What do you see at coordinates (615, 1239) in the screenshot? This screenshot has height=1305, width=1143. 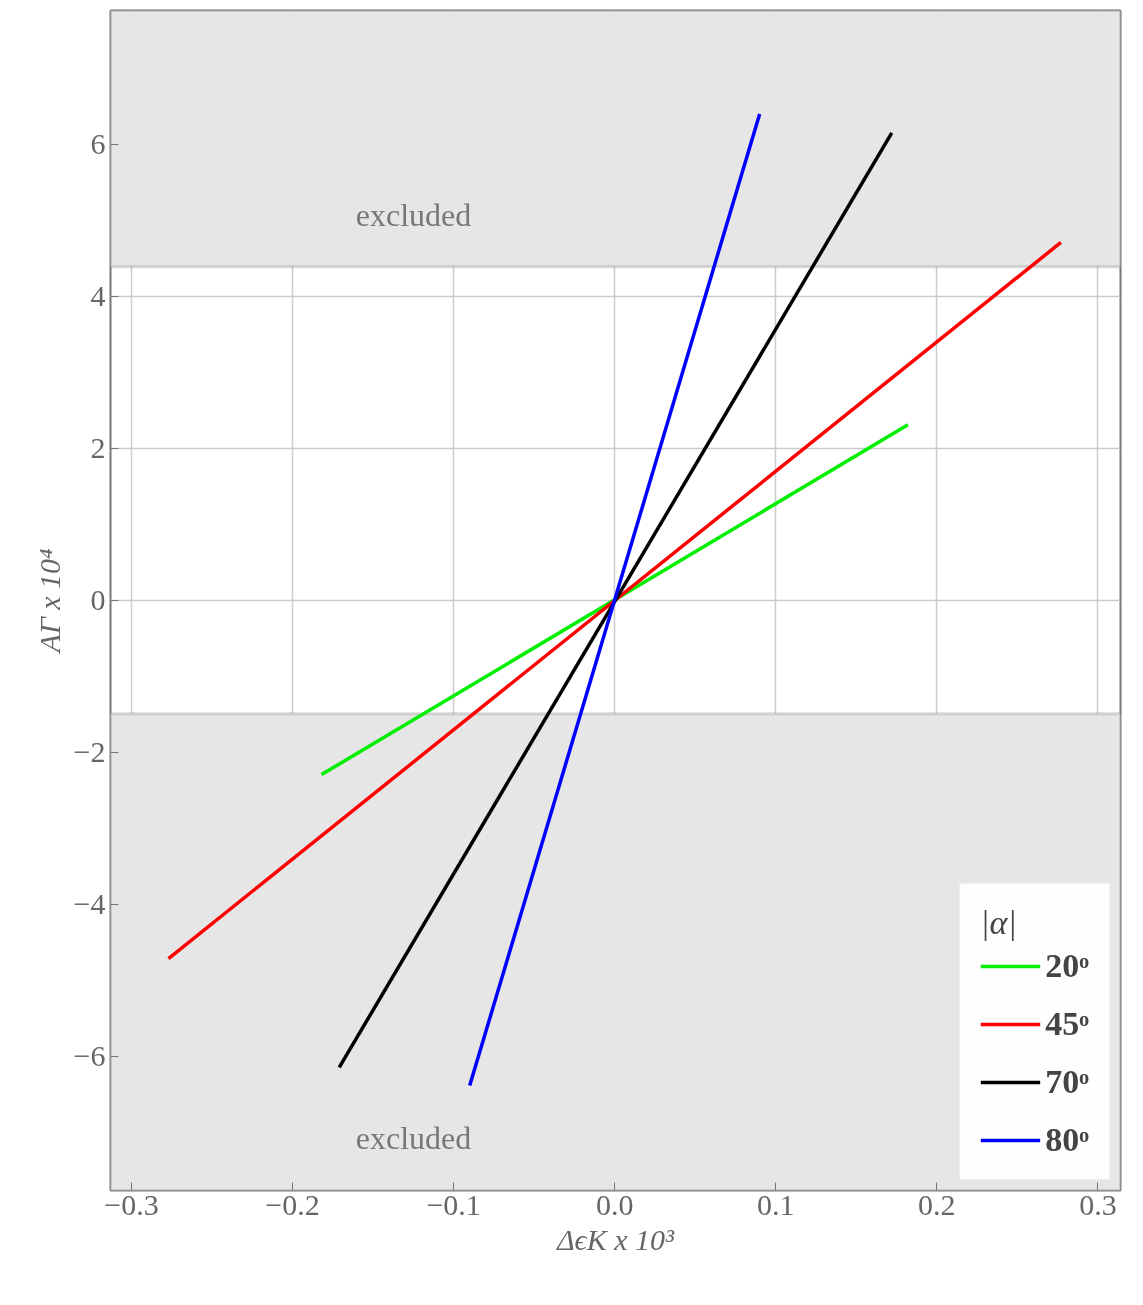 I see `x-axis-title: ΔϵK x 10³` at bounding box center [615, 1239].